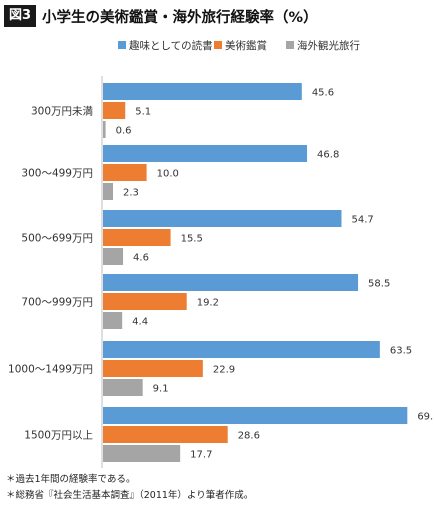  Describe the element at coordinates (140, 322) in the screenshot. I see `data-label: 4.4` at that location.